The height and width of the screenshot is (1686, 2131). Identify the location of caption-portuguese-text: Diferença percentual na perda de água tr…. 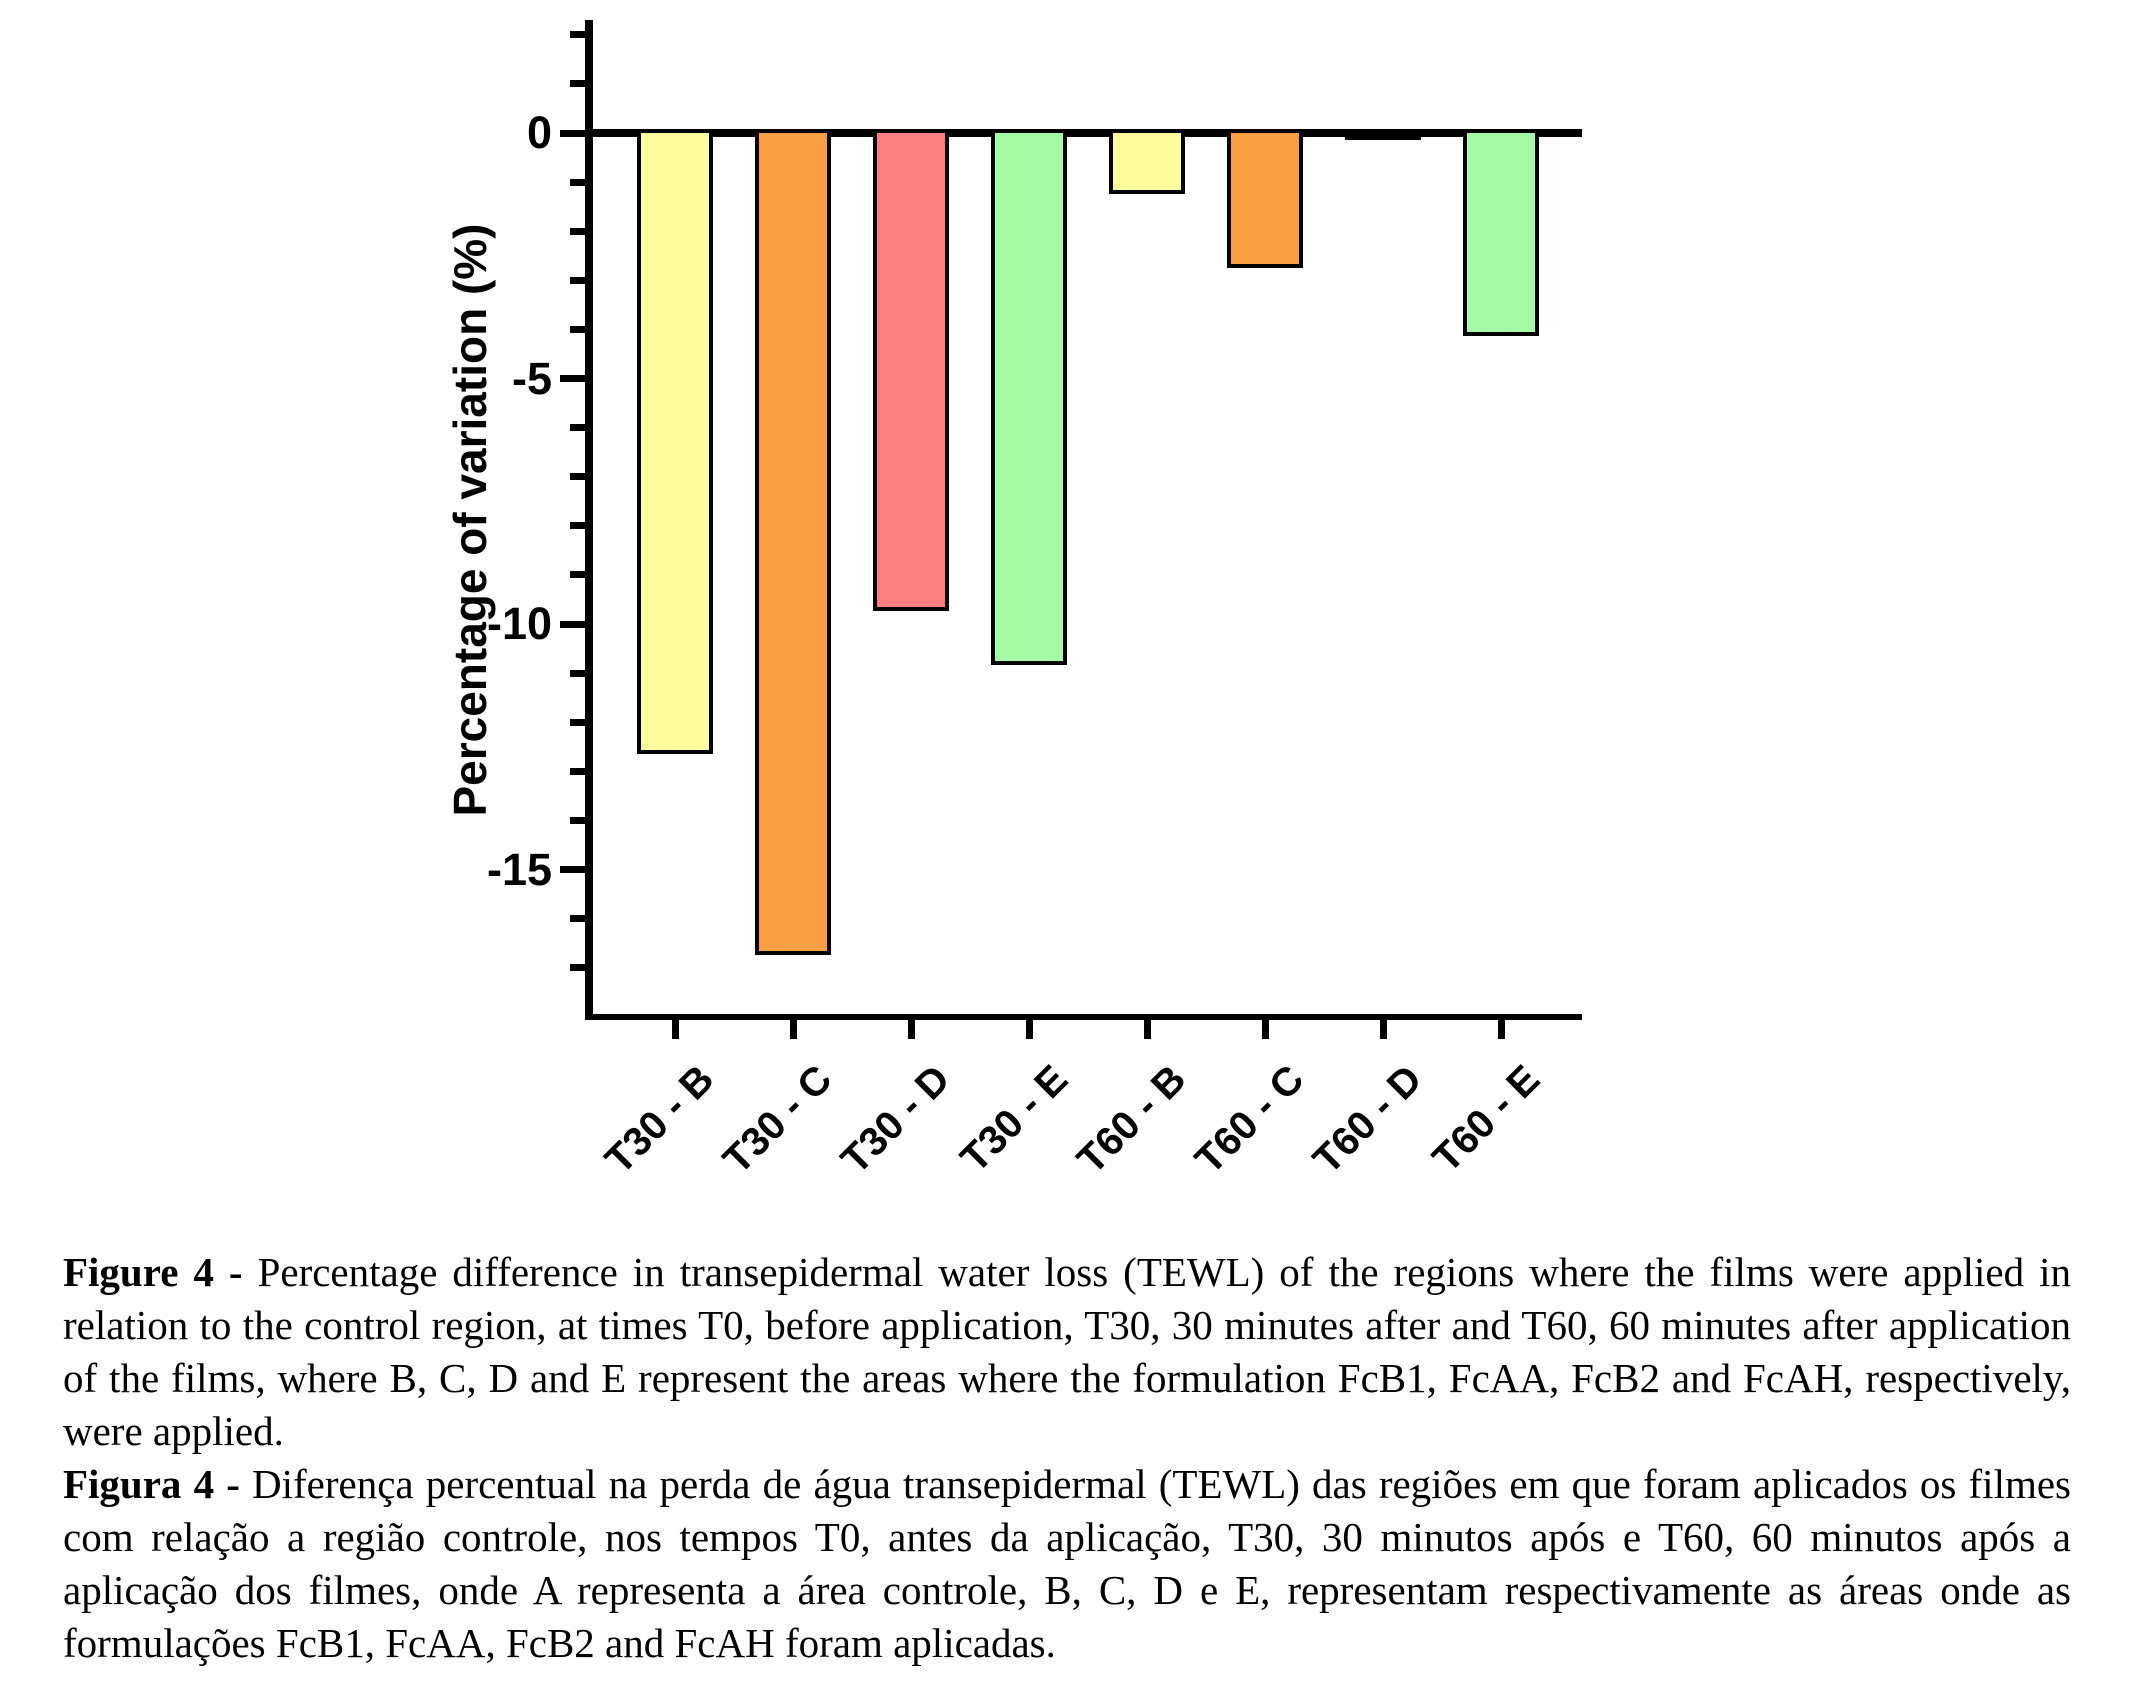
(1067, 1563).